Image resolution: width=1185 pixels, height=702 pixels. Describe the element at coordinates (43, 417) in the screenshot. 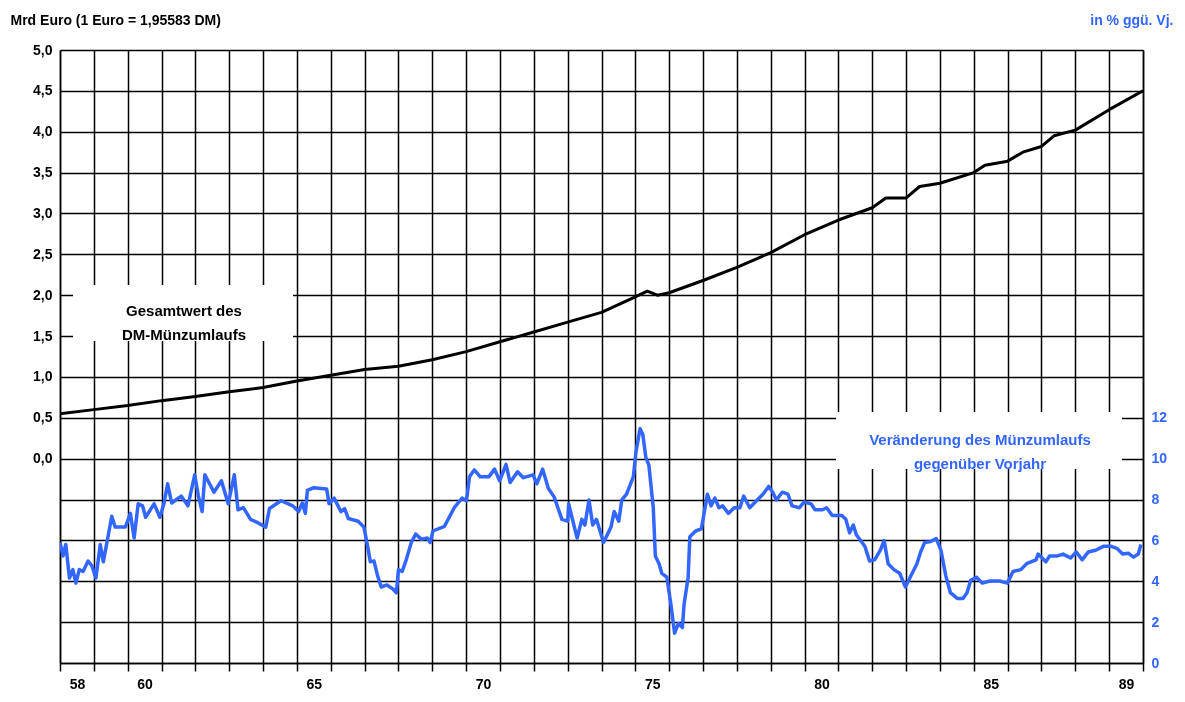

I see `y-tick-label: 0,5` at that location.